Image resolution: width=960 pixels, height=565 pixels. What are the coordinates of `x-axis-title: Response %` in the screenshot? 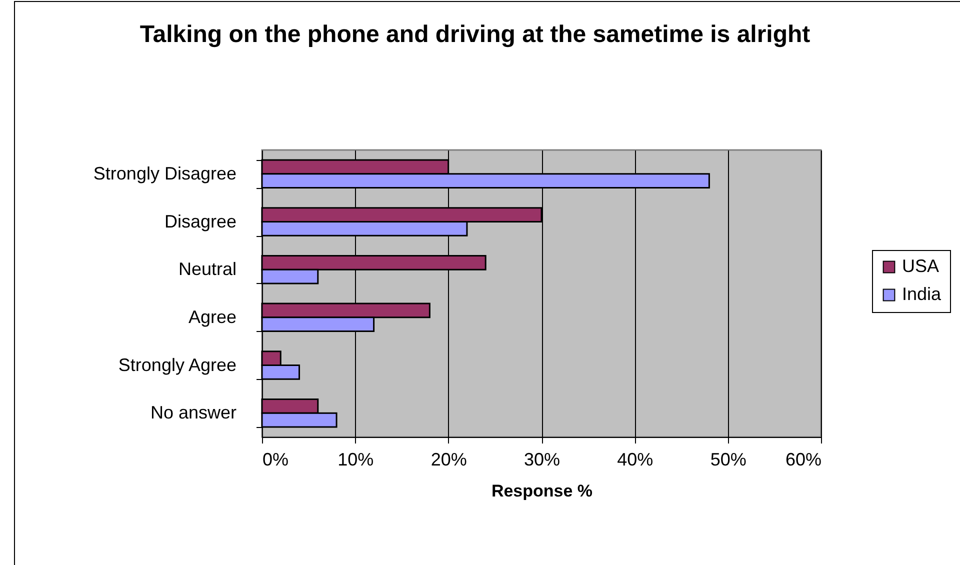 It's located at (542, 491).